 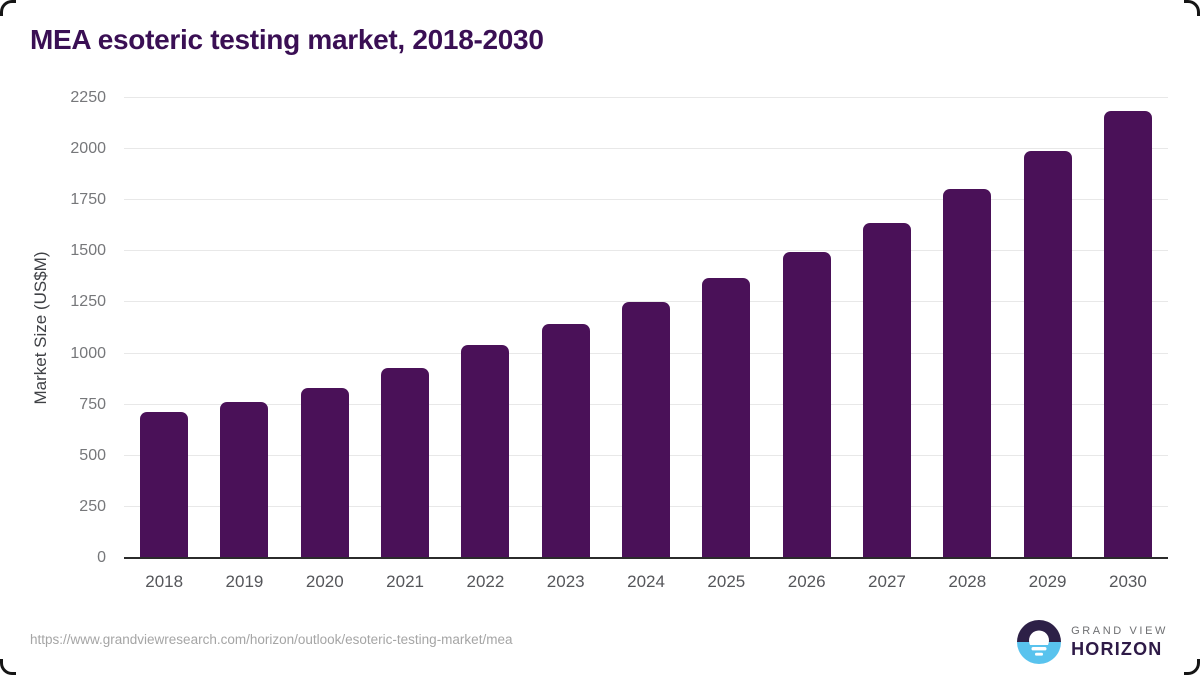 I want to click on bar-slot-2030, so click(x=1128, y=328).